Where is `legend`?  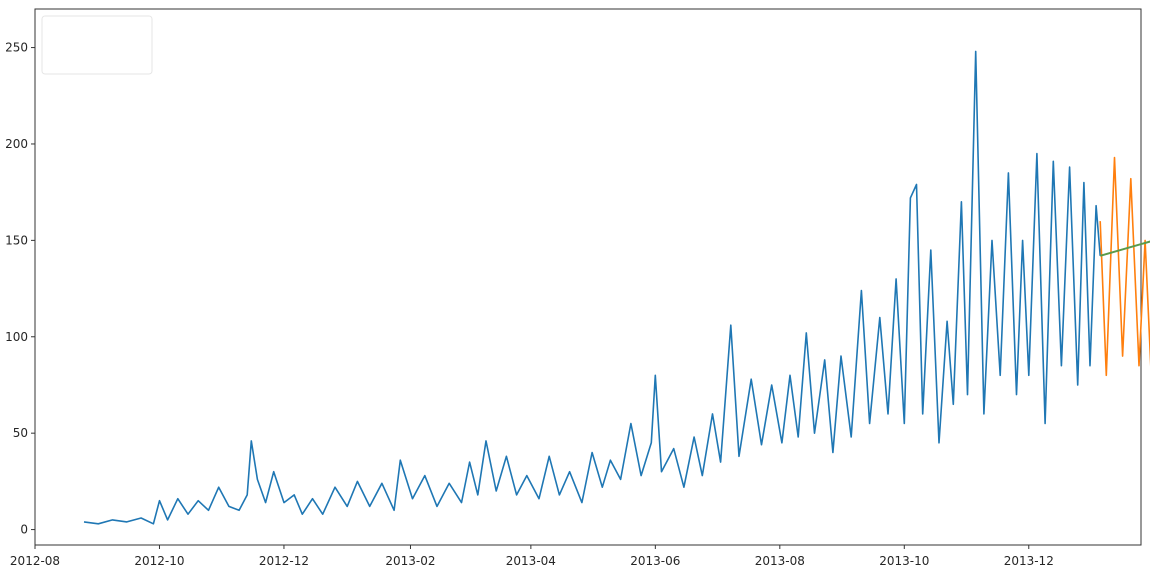
legend is located at coordinates (97, 45).